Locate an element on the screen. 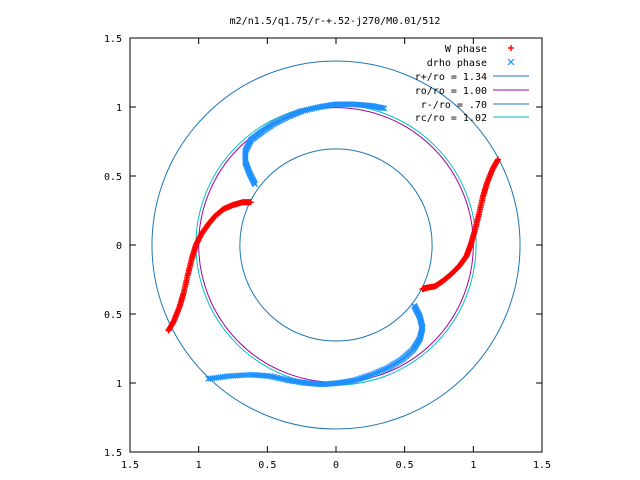 This screenshot has width=640, height=480. legend-label-ro: ro/ro = 1.00 is located at coordinates (451, 91).